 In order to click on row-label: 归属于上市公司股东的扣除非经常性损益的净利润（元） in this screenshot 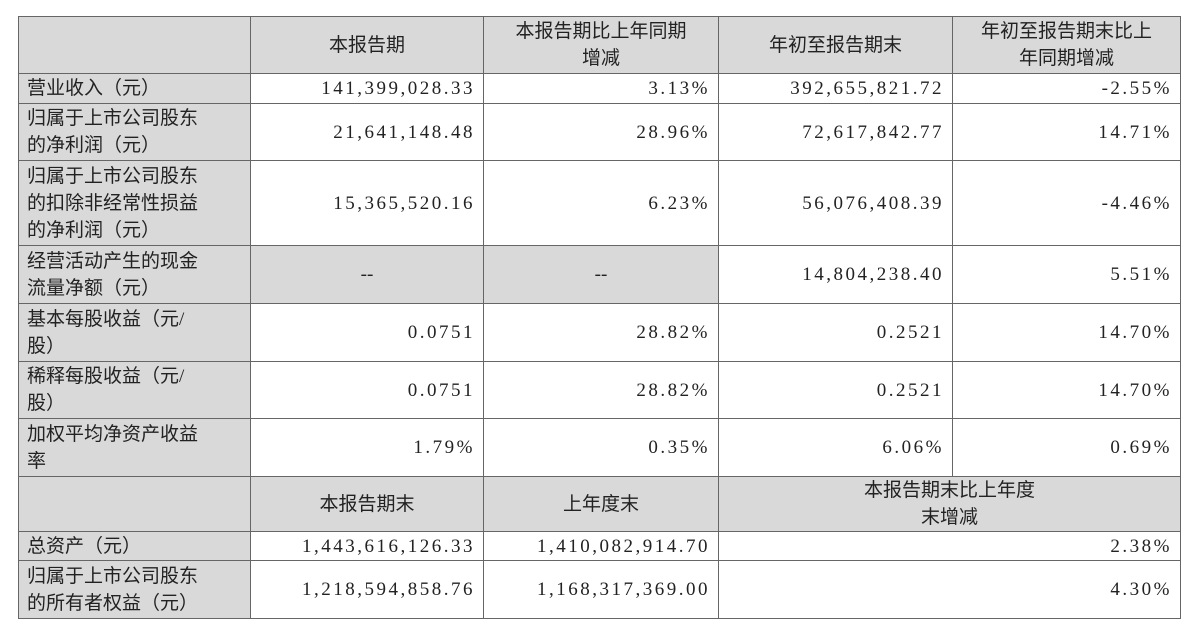, I will do `click(134, 203)`.